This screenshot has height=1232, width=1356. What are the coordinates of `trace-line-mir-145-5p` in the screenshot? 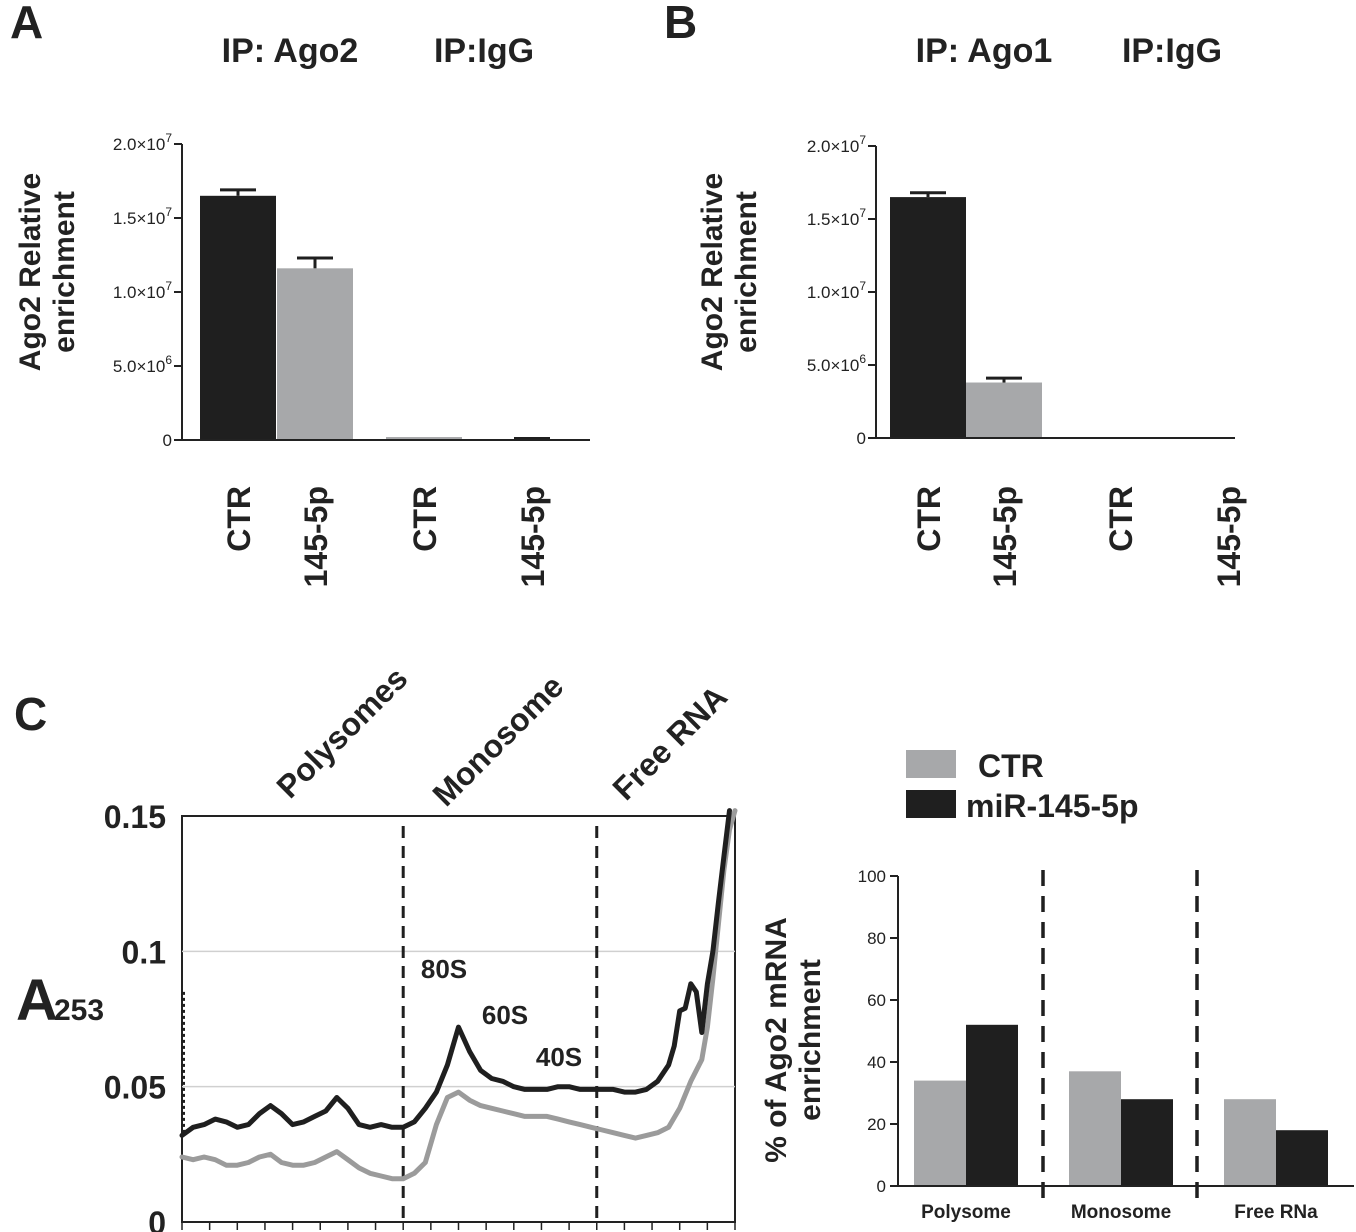 It's located at (455, 973).